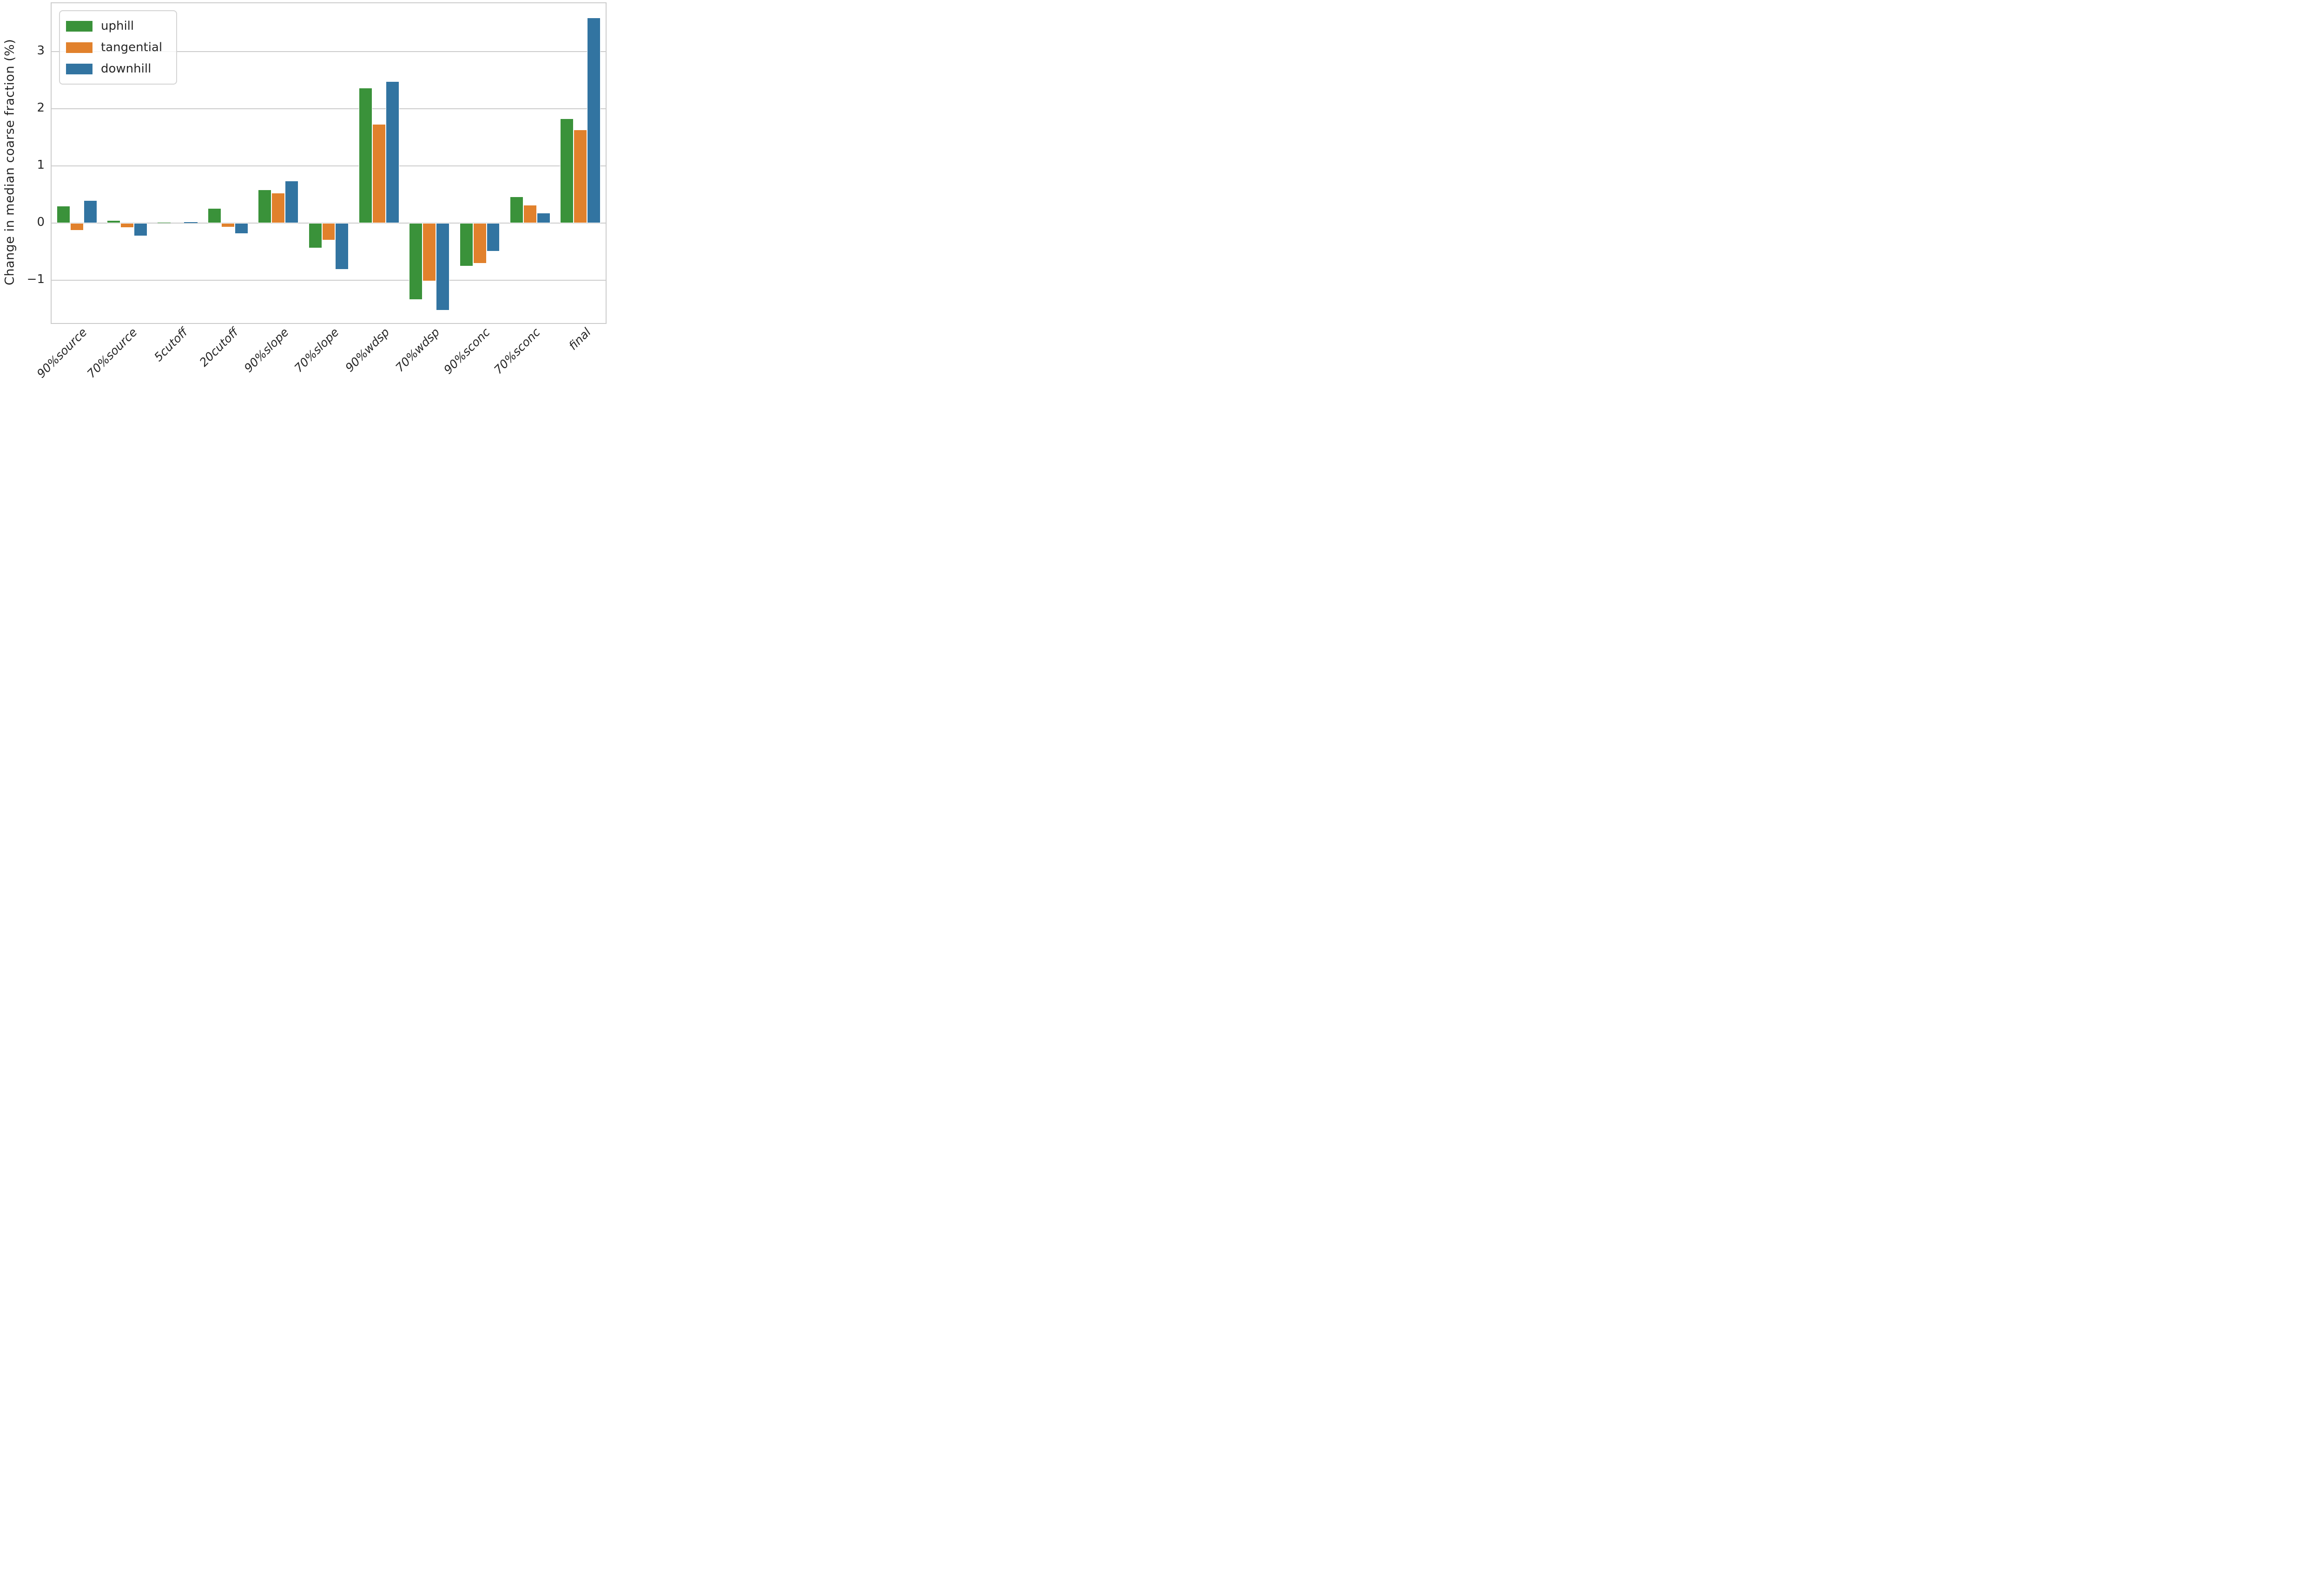 This screenshot has height=1582, width=2324. I want to click on legend-label-uphill: uphill, so click(117, 26).